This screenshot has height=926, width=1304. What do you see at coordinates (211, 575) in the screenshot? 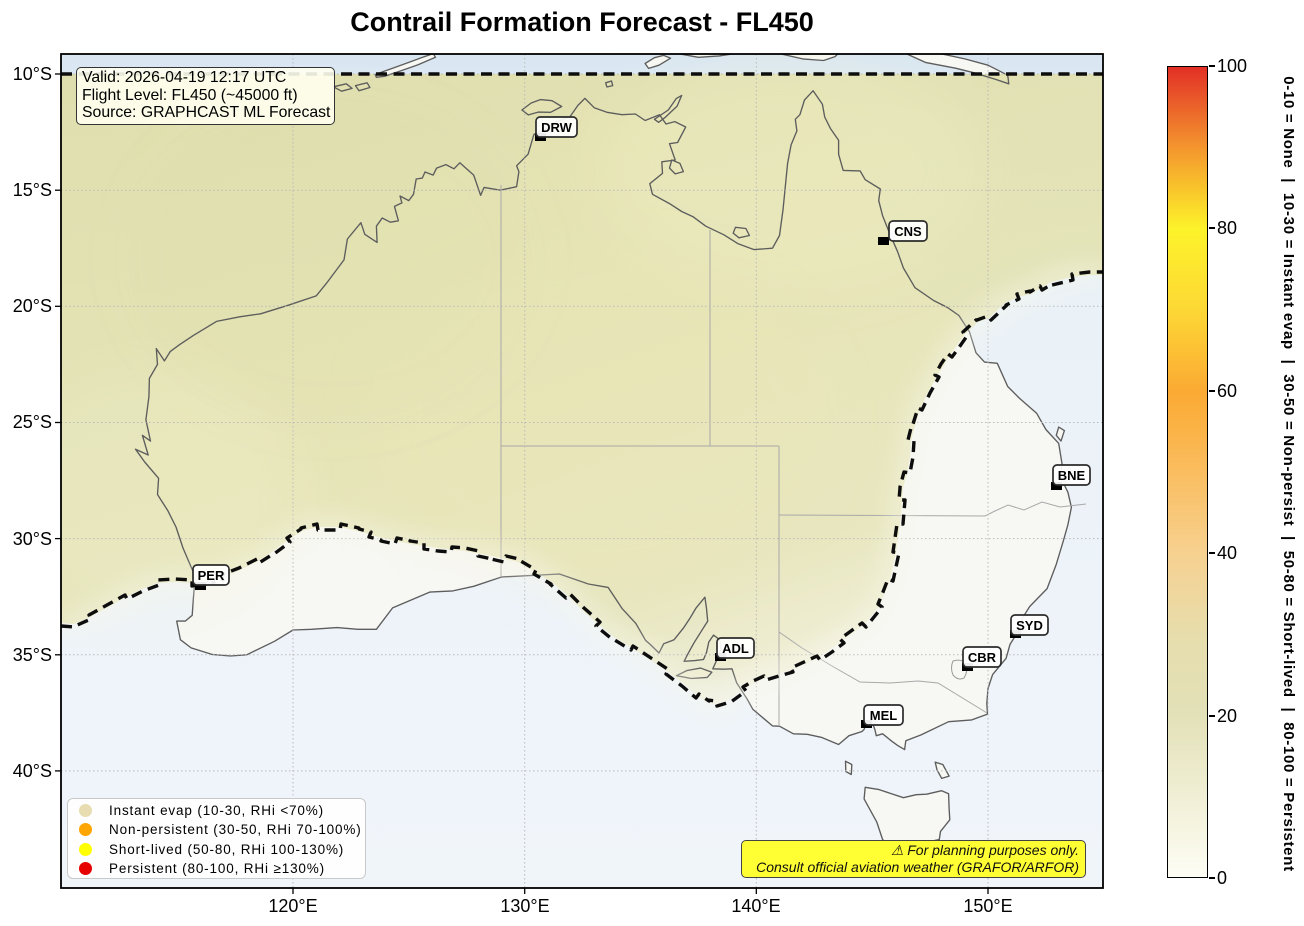
I see `svg-text: PER` at bounding box center [211, 575].